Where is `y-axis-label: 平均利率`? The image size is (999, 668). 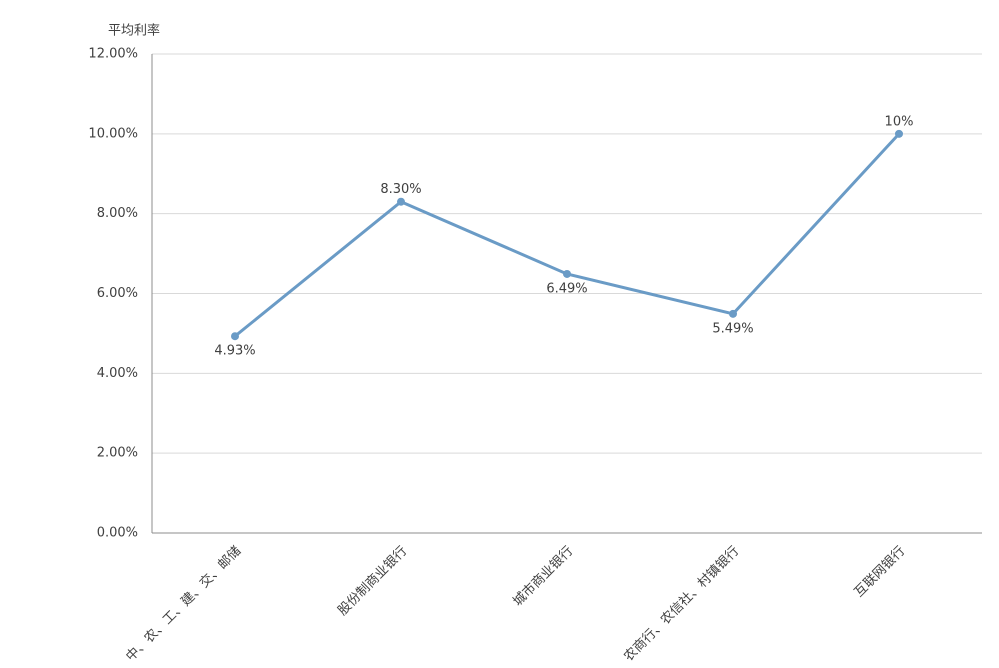 y-axis-label: 平均利率 is located at coordinates (134, 31).